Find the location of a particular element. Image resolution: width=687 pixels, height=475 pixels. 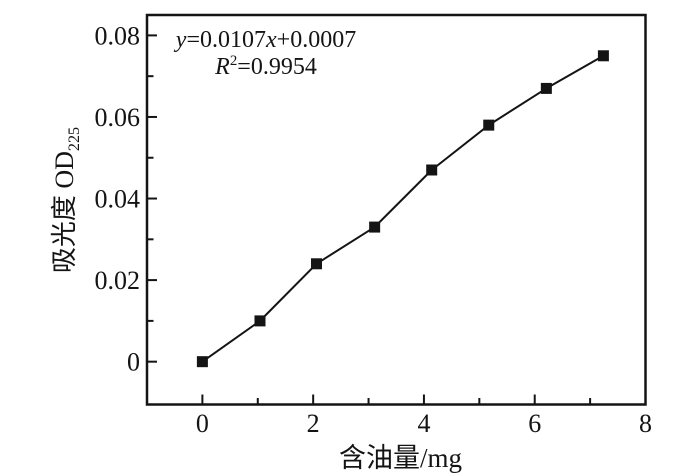

equation-var-y: y is located at coordinates (181, 40).